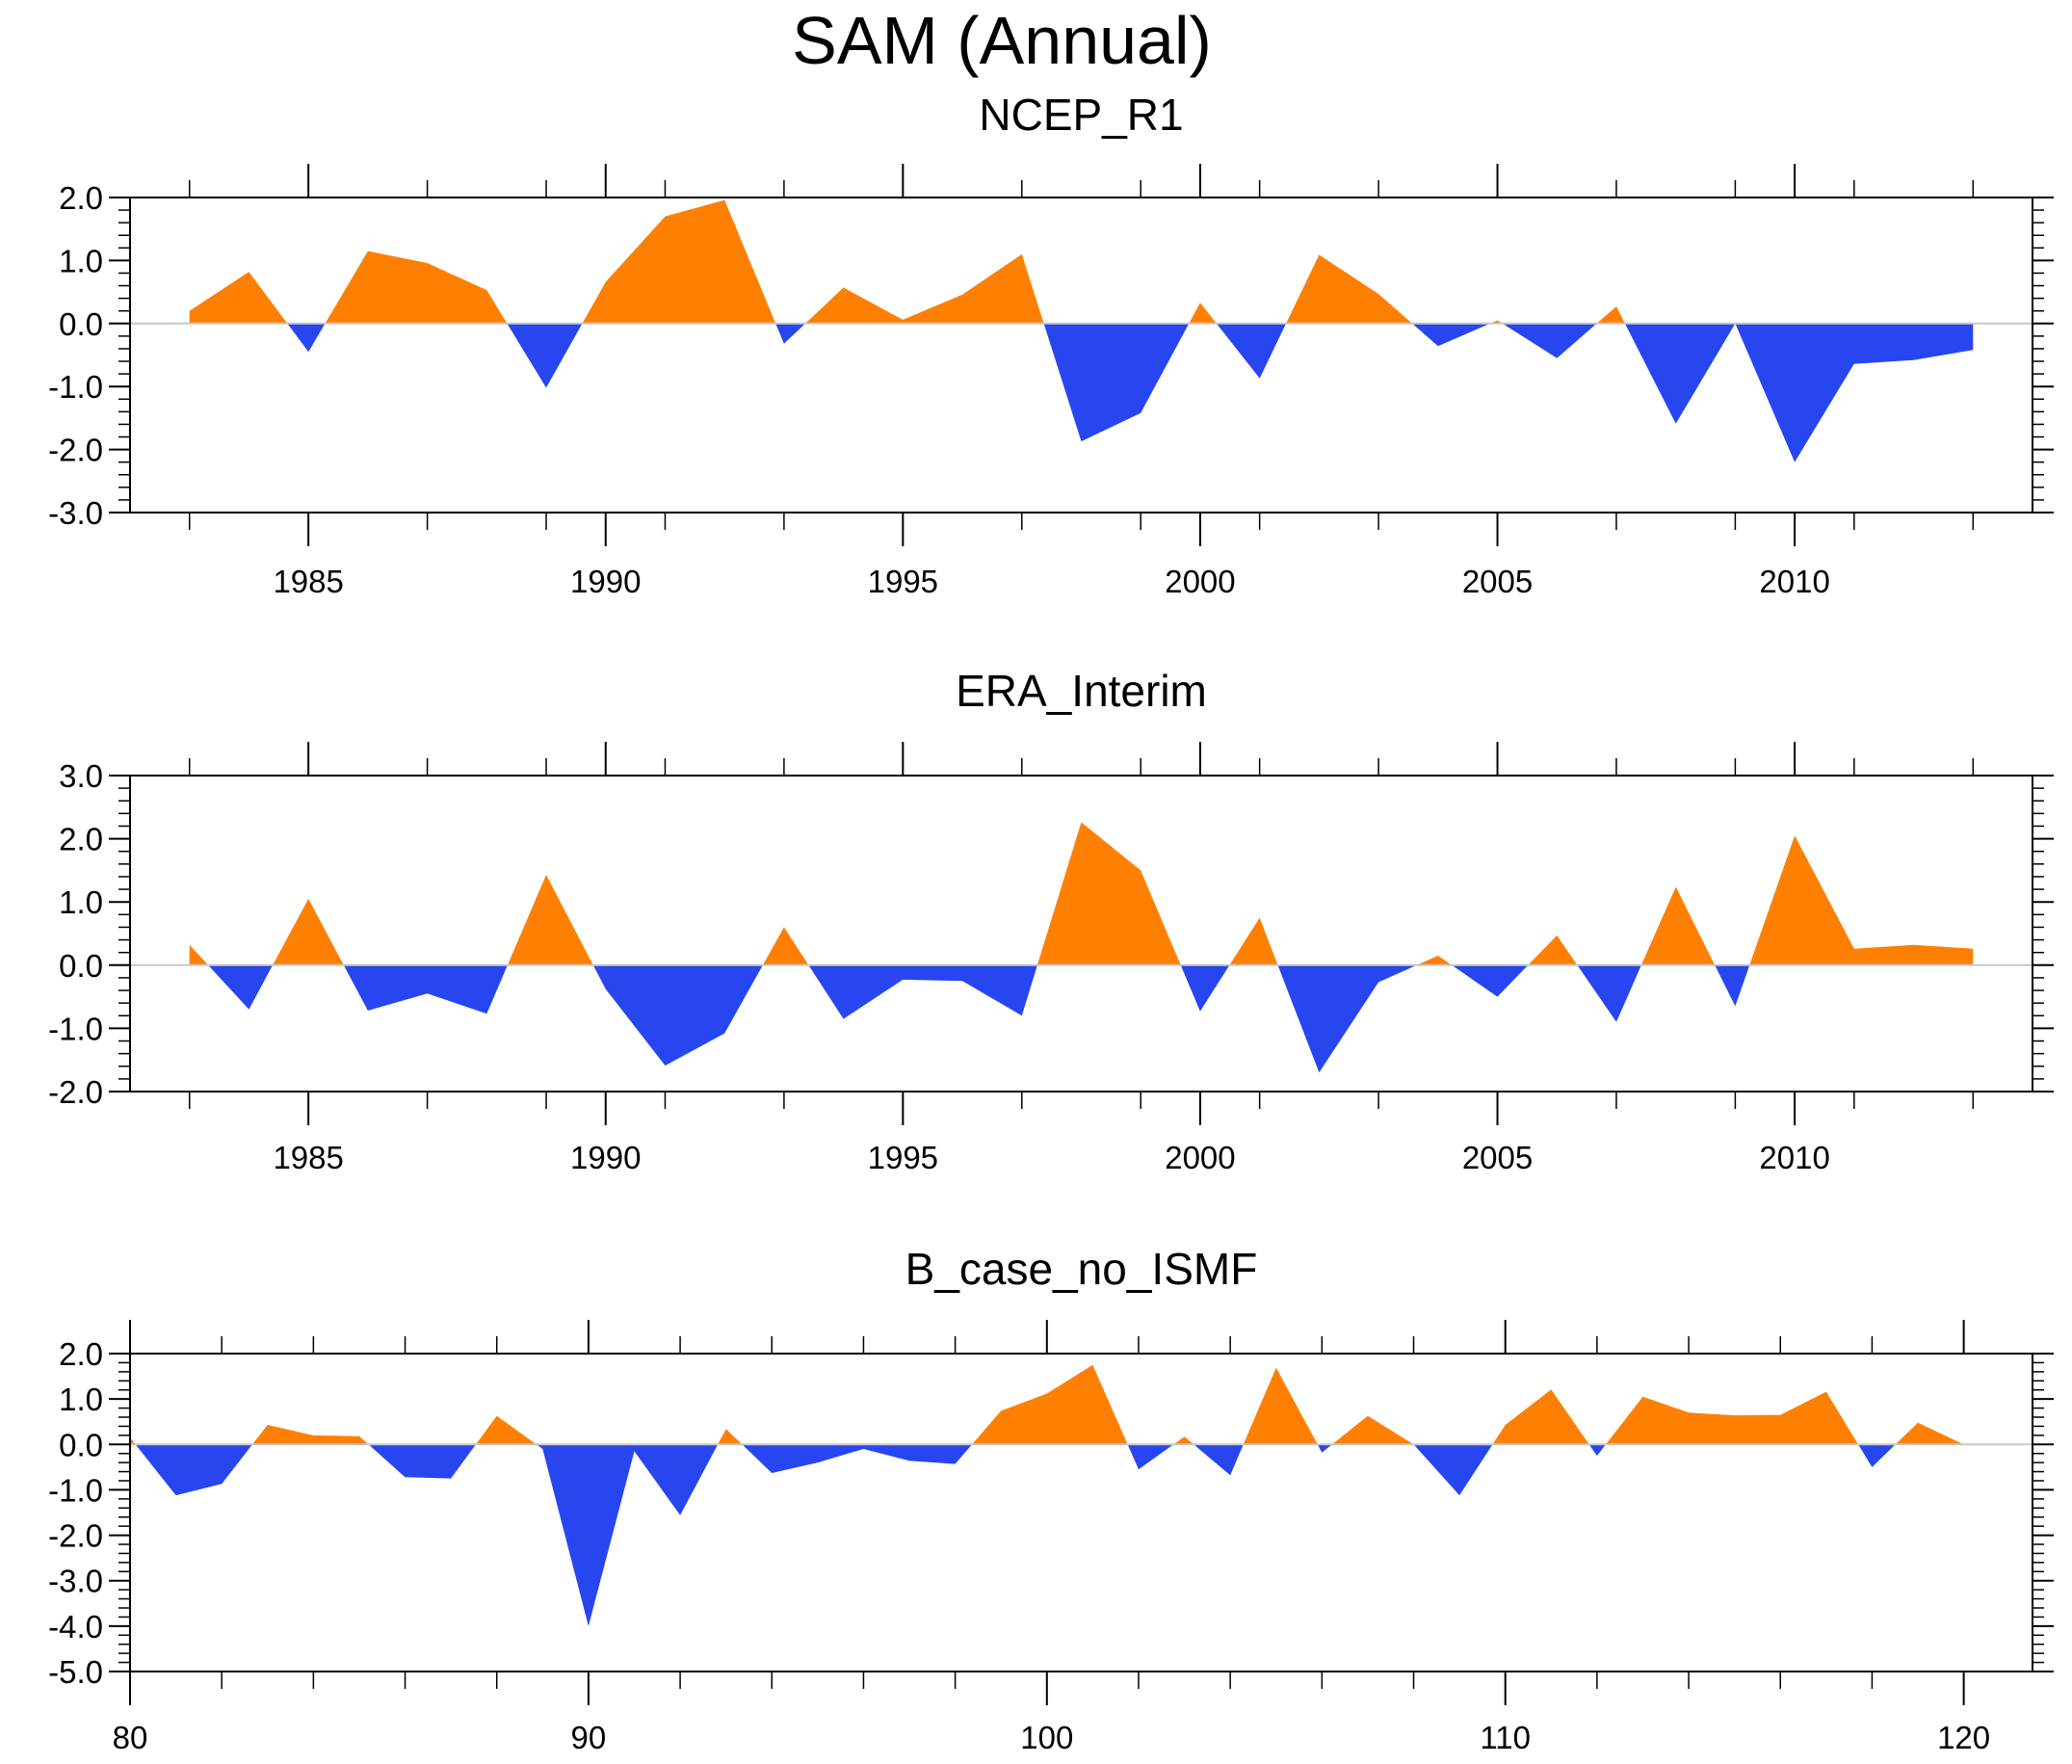  I want to click on panel-title: NCEP_R1, so click(1081, 115).